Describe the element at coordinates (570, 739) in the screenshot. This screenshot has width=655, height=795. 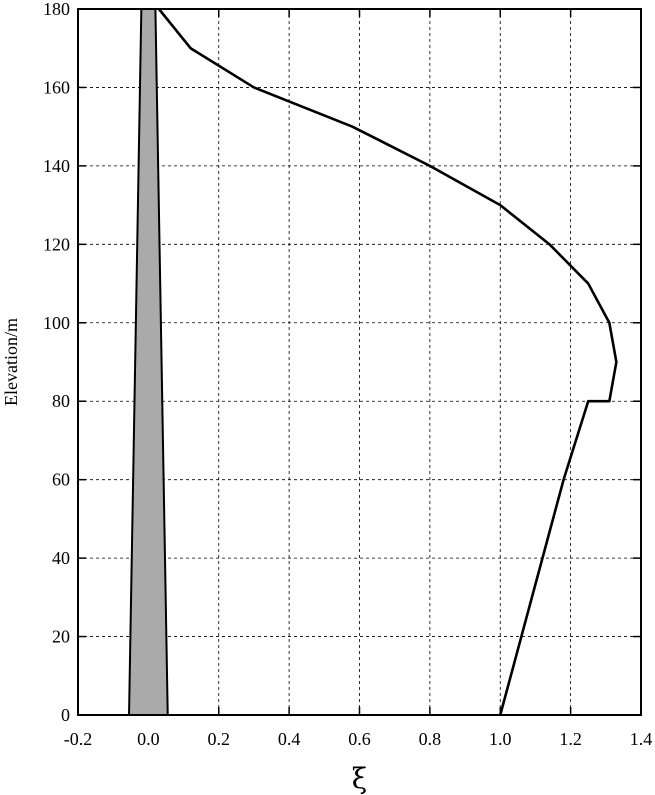
I see `x-tick-label: 1.2` at that location.